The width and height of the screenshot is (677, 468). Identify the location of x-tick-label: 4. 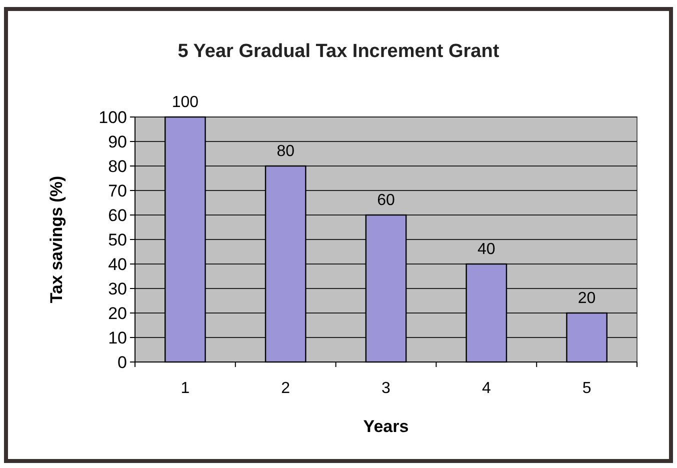
(486, 388).